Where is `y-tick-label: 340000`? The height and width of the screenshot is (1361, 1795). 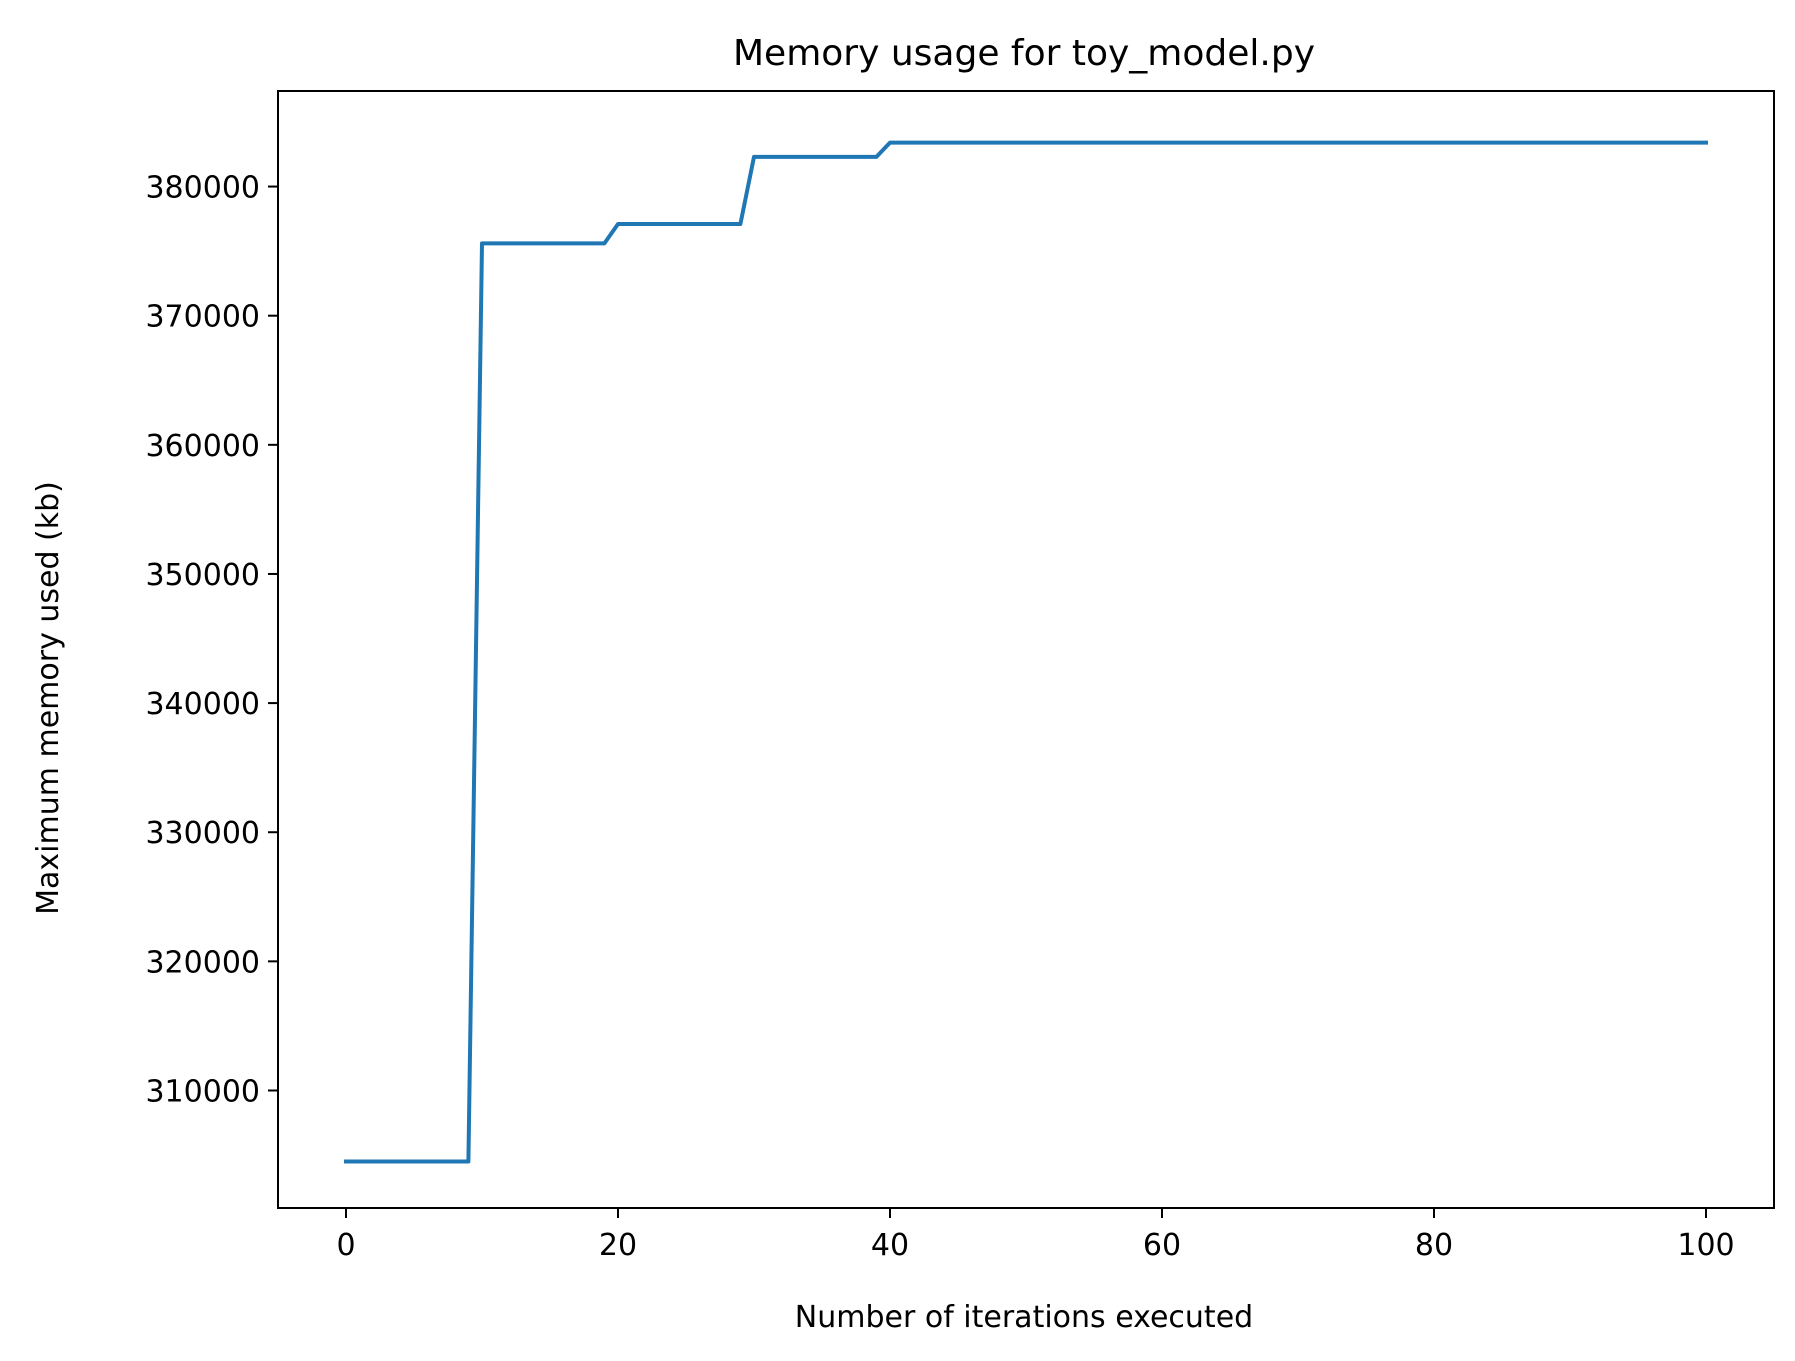 y-tick-label: 340000 is located at coordinates (202, 704).